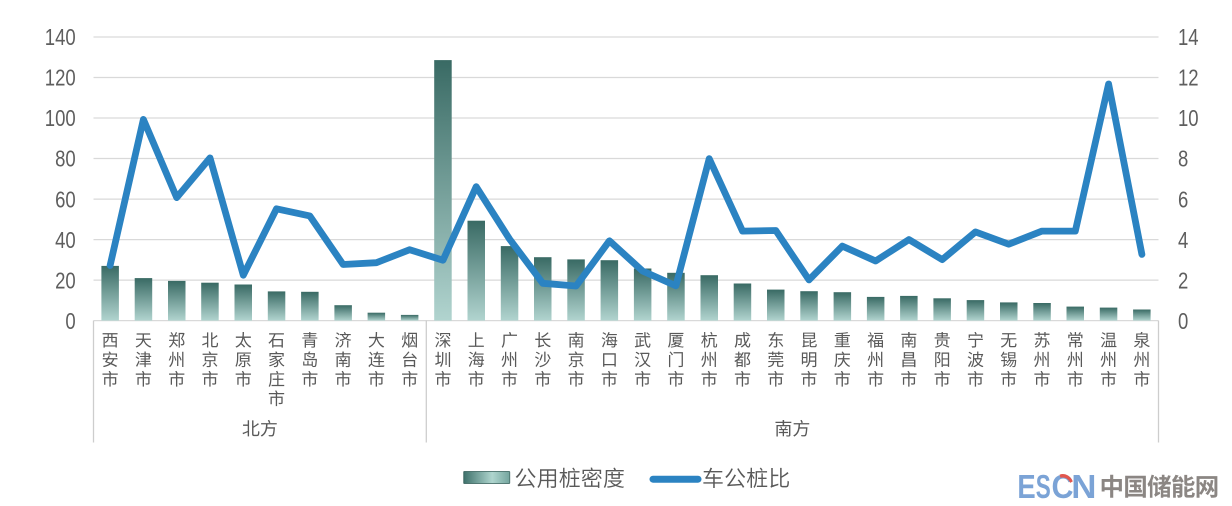 The width and height of the screenshot is (1232, 506). Describe the element at coordinates (65, 159) in the screenshot. I see `svg-text: 80` at that location.